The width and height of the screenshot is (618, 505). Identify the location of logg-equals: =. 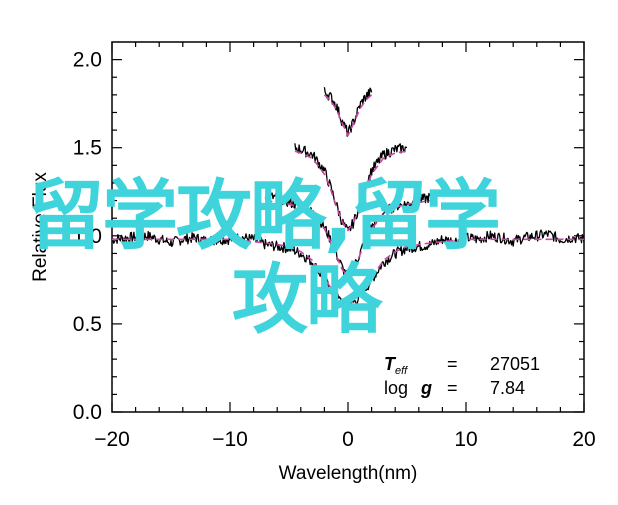
(452, 388).